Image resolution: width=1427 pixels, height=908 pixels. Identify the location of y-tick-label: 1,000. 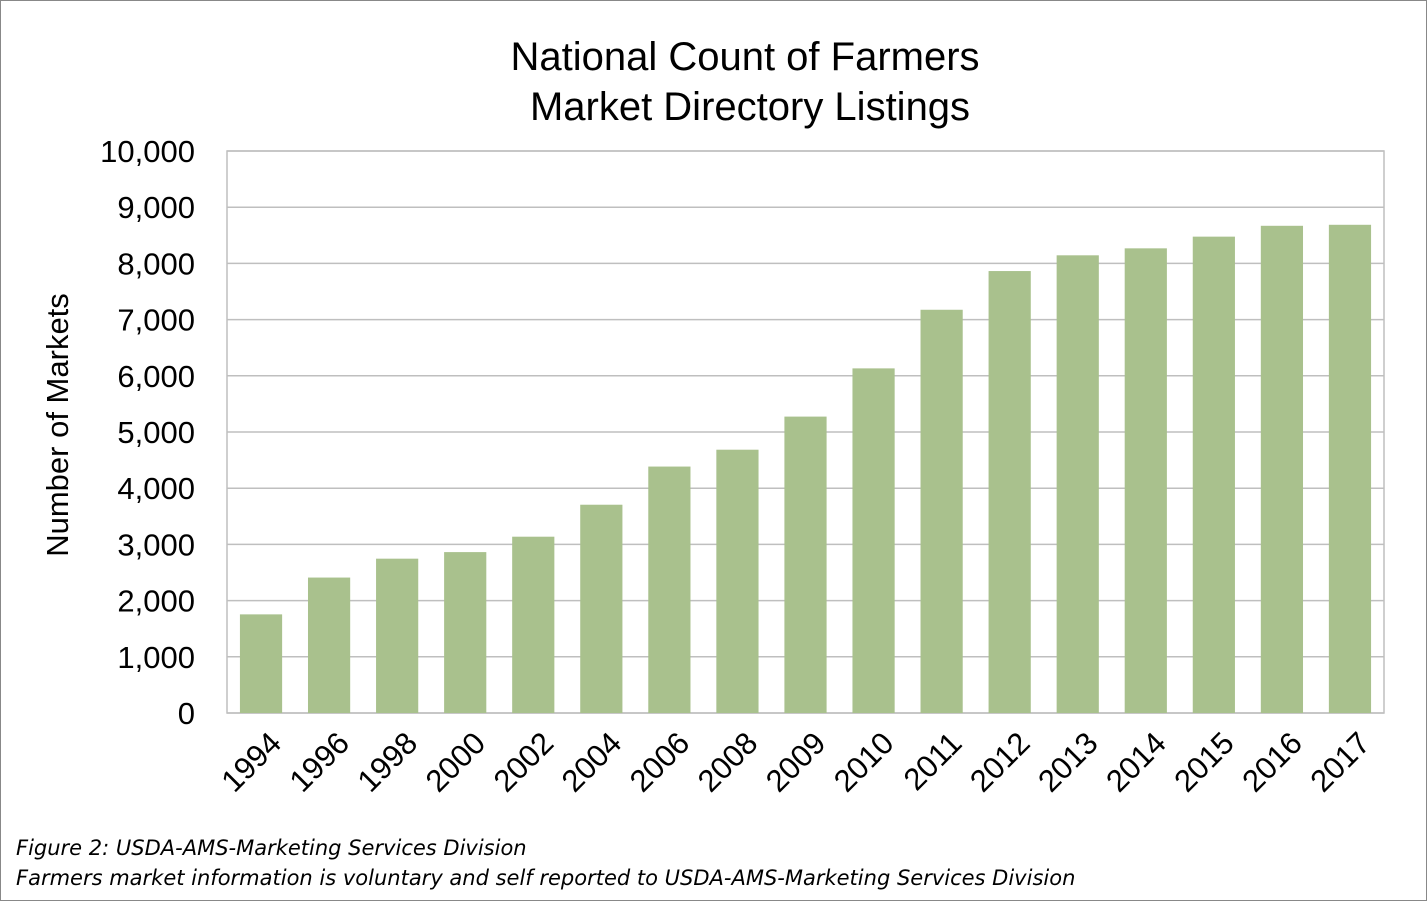
(156, 657).